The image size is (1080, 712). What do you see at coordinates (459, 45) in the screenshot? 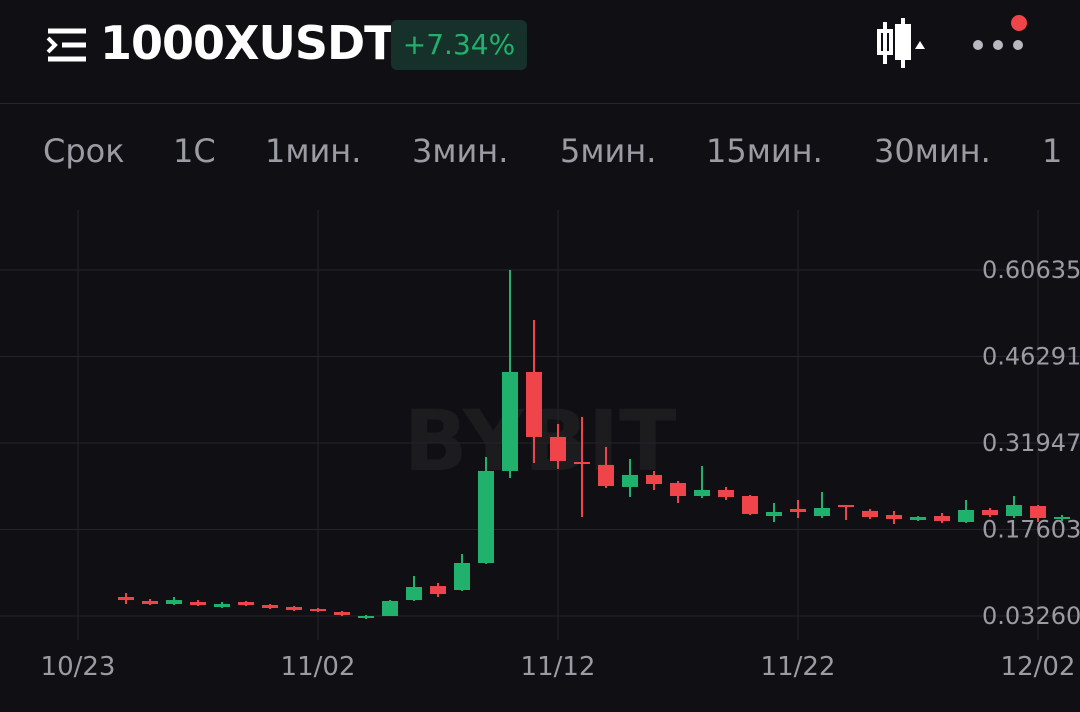
I see `change-badge: +7.34%` at bounding box center [459, 45].